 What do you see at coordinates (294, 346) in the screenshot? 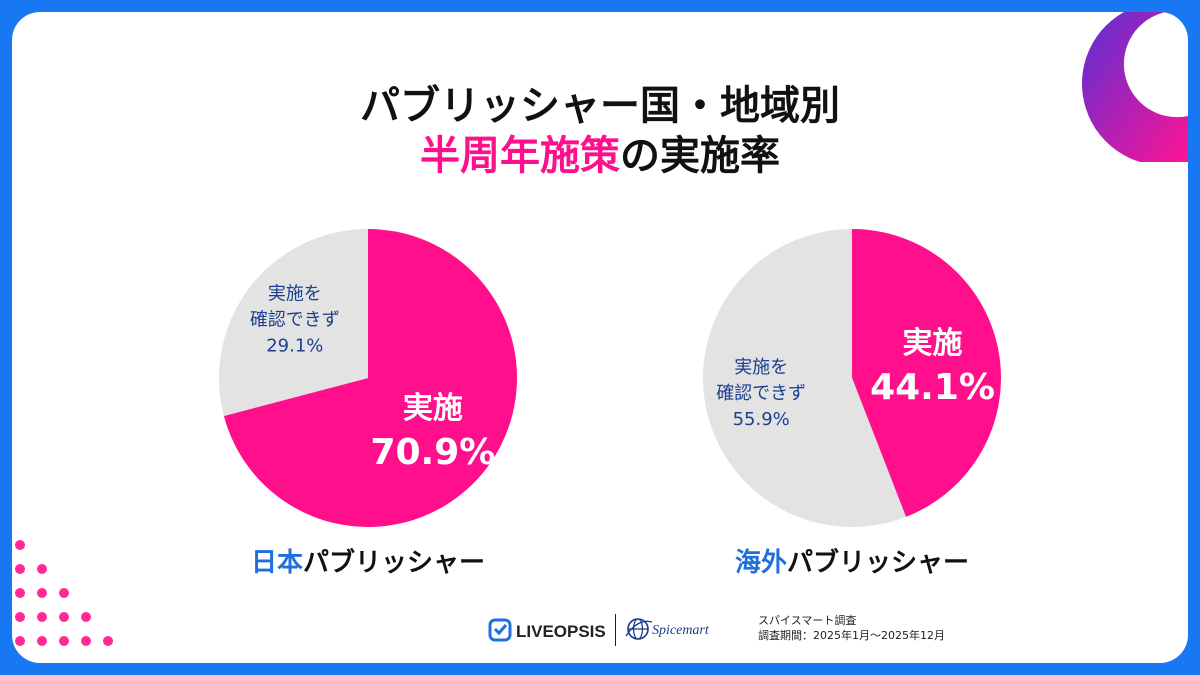
I see `slice-value-not-confirmed: 29.1%` at bounding box center [294, 346].